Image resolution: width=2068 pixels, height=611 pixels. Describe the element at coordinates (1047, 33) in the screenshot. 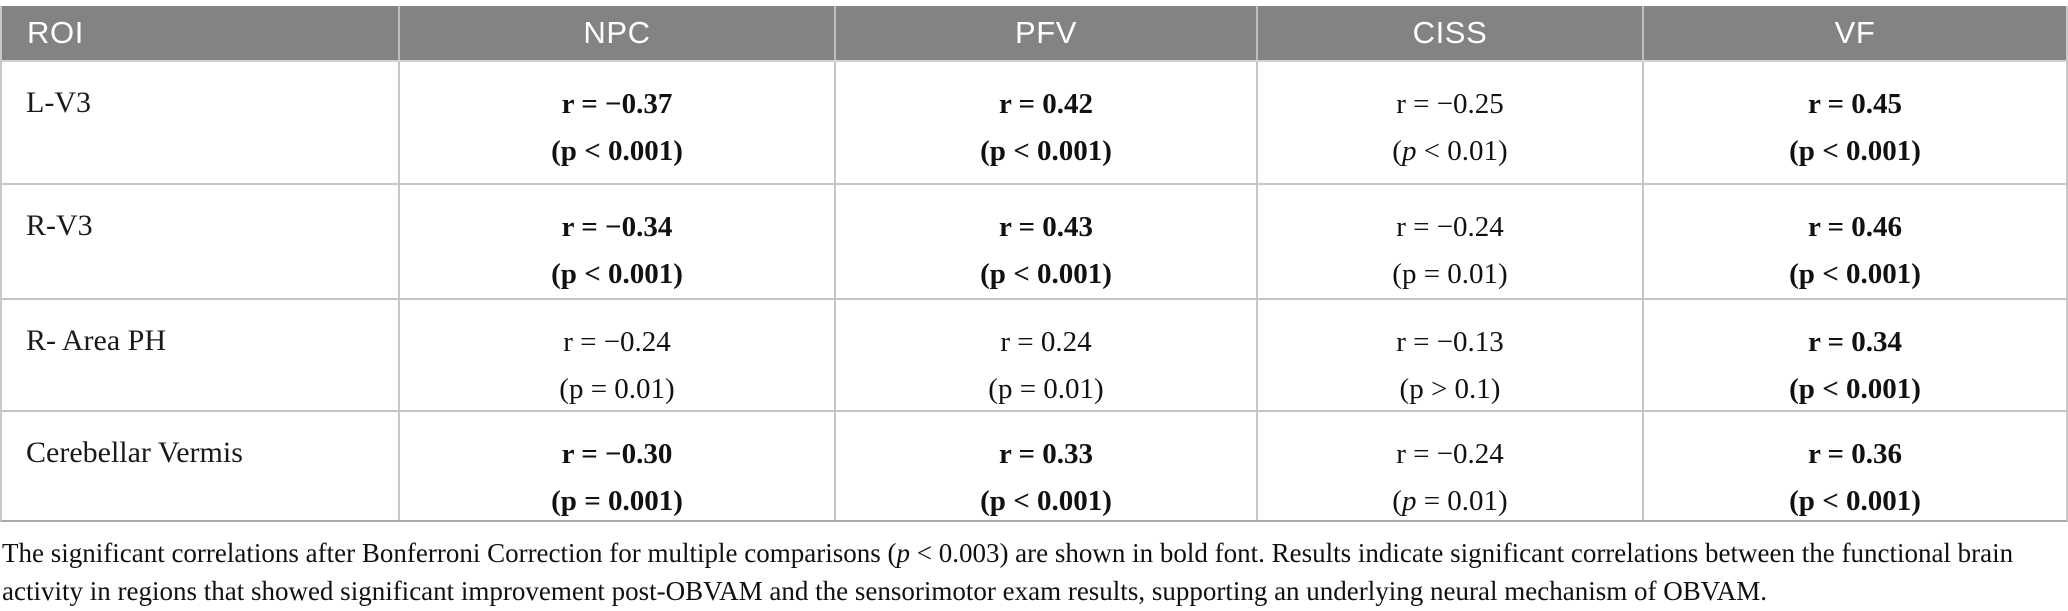

I see `column-header-pfv: PFV` at that location.